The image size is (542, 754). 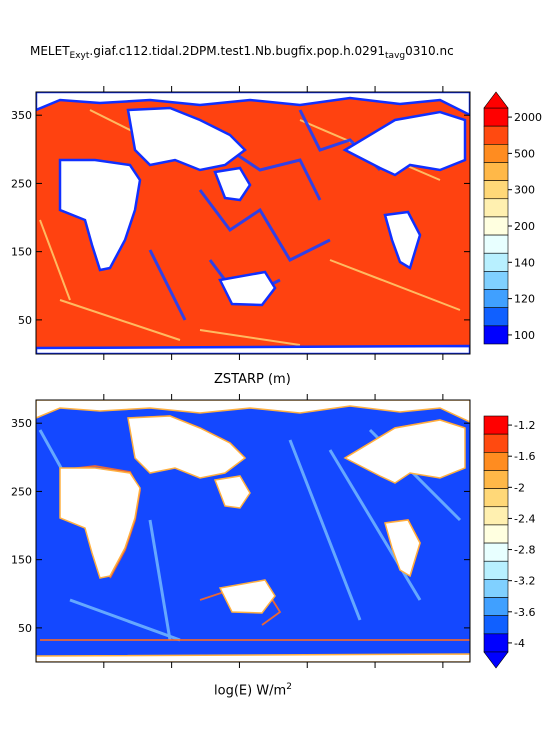 What do you see at coordinates (512, 218) in the screenshot?
I see `top-colorbar: 2000 500 300 200 140 120 100` at bounding box center [512, 218].